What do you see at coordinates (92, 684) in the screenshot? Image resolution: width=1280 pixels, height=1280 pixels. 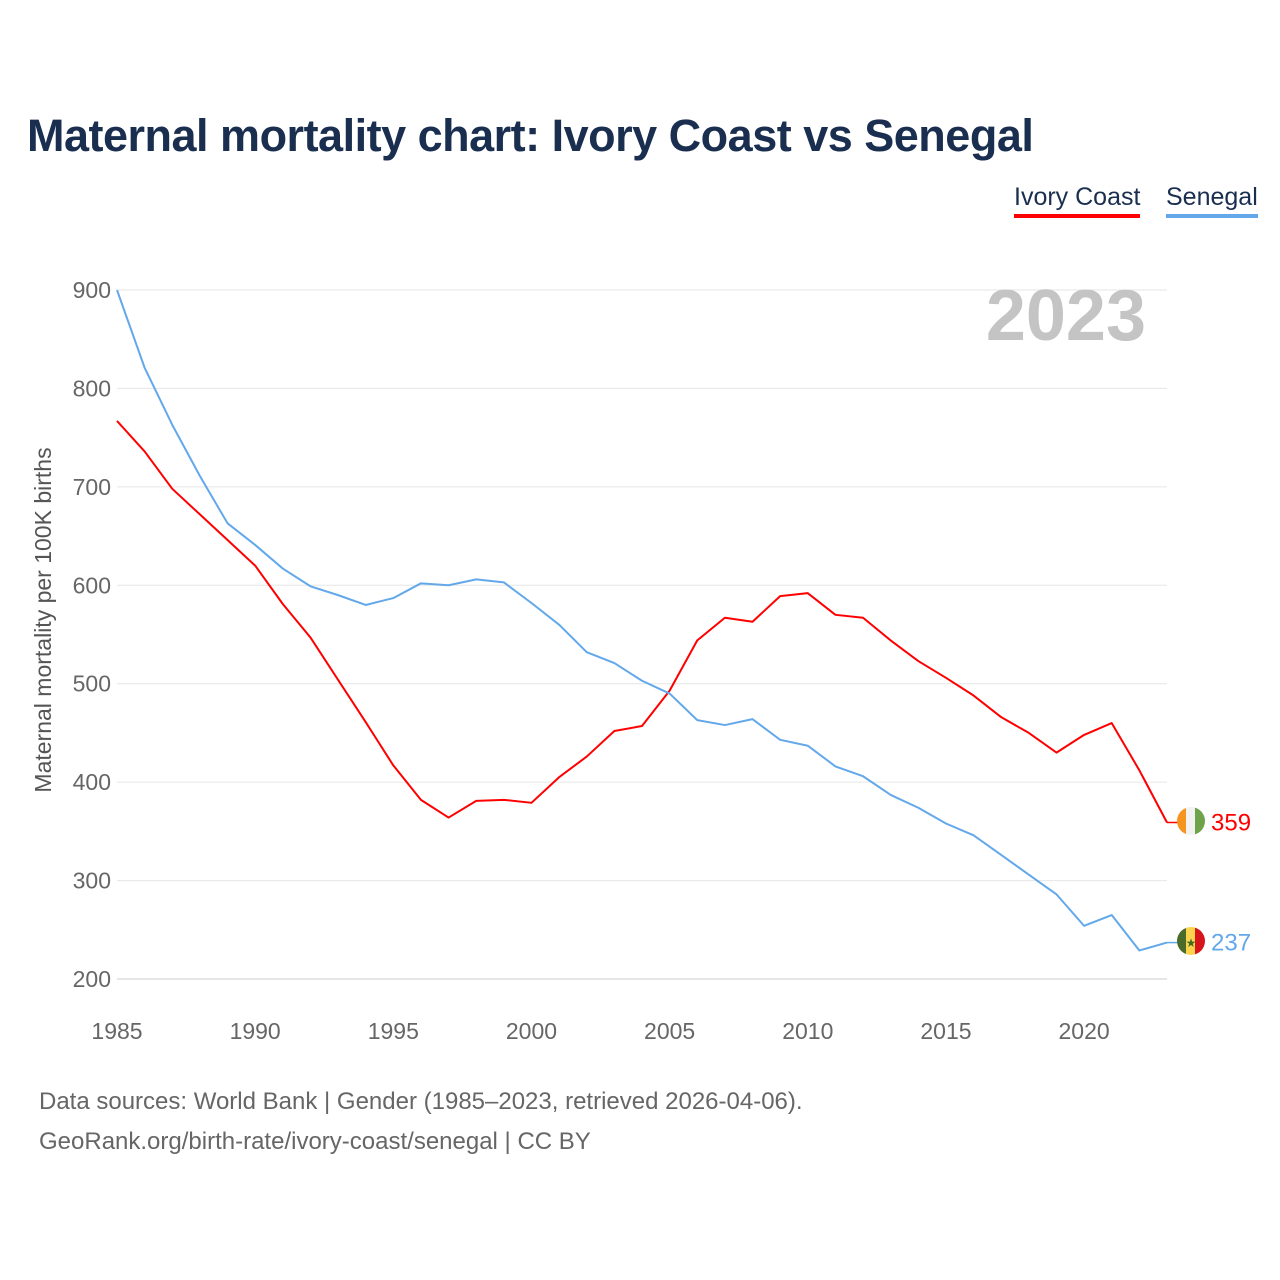 I see `y-tick-label: 500` at bounding box center [92, 684].